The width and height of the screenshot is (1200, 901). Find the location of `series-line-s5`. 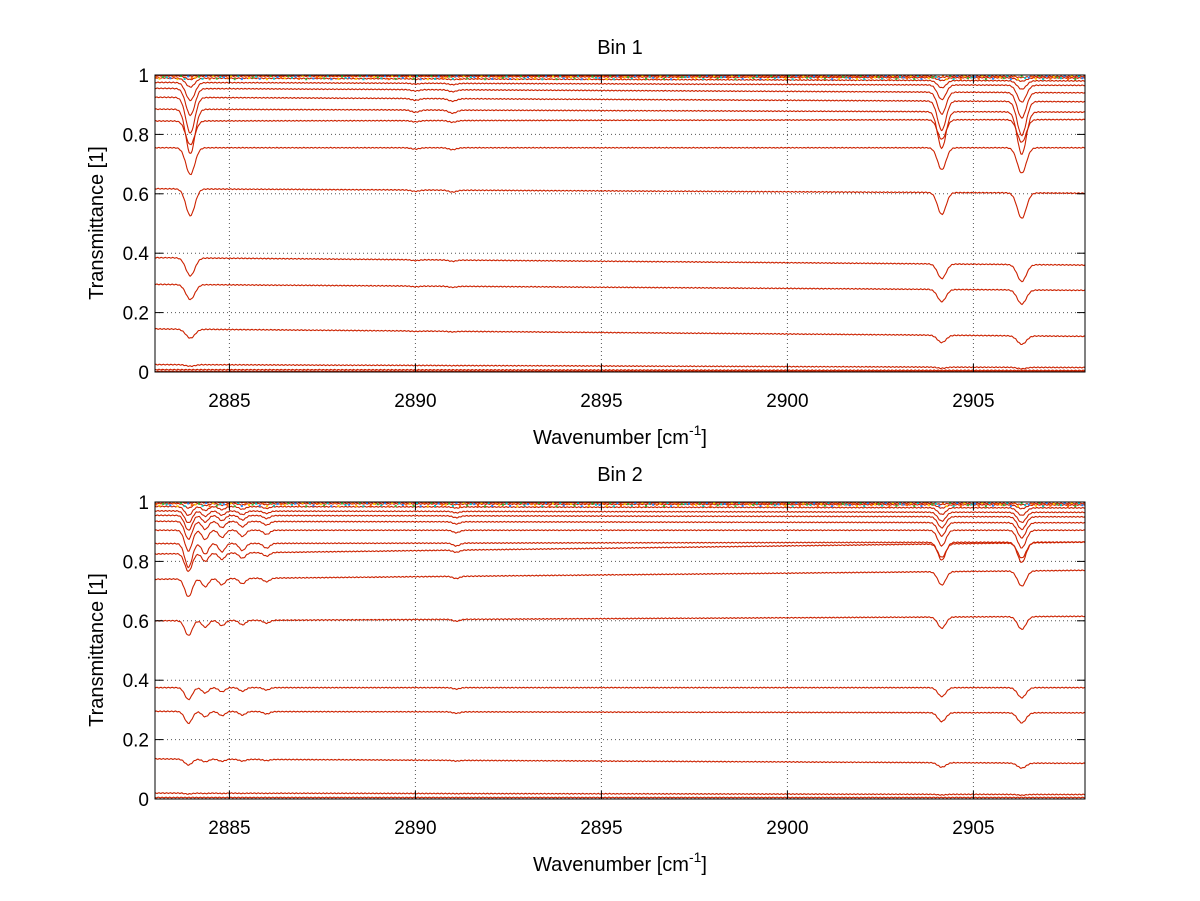

series-line-s5 is located at coordinates (620, 103).